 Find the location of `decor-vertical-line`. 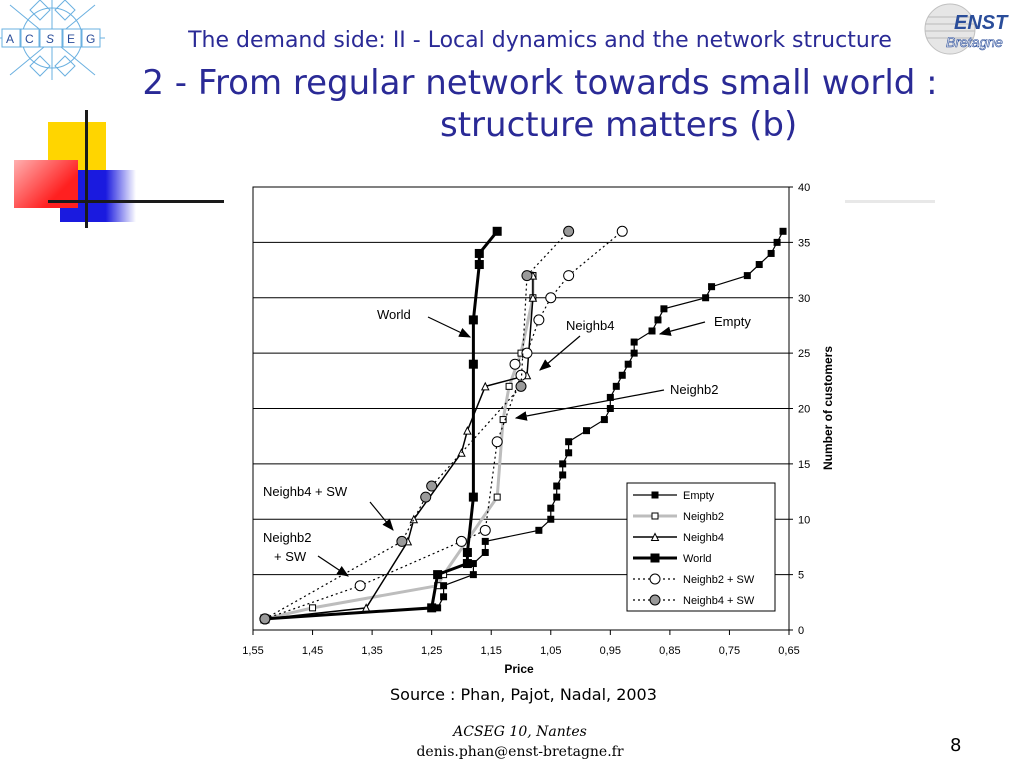

decor-vertical-line is located at coordinates (86, 169).